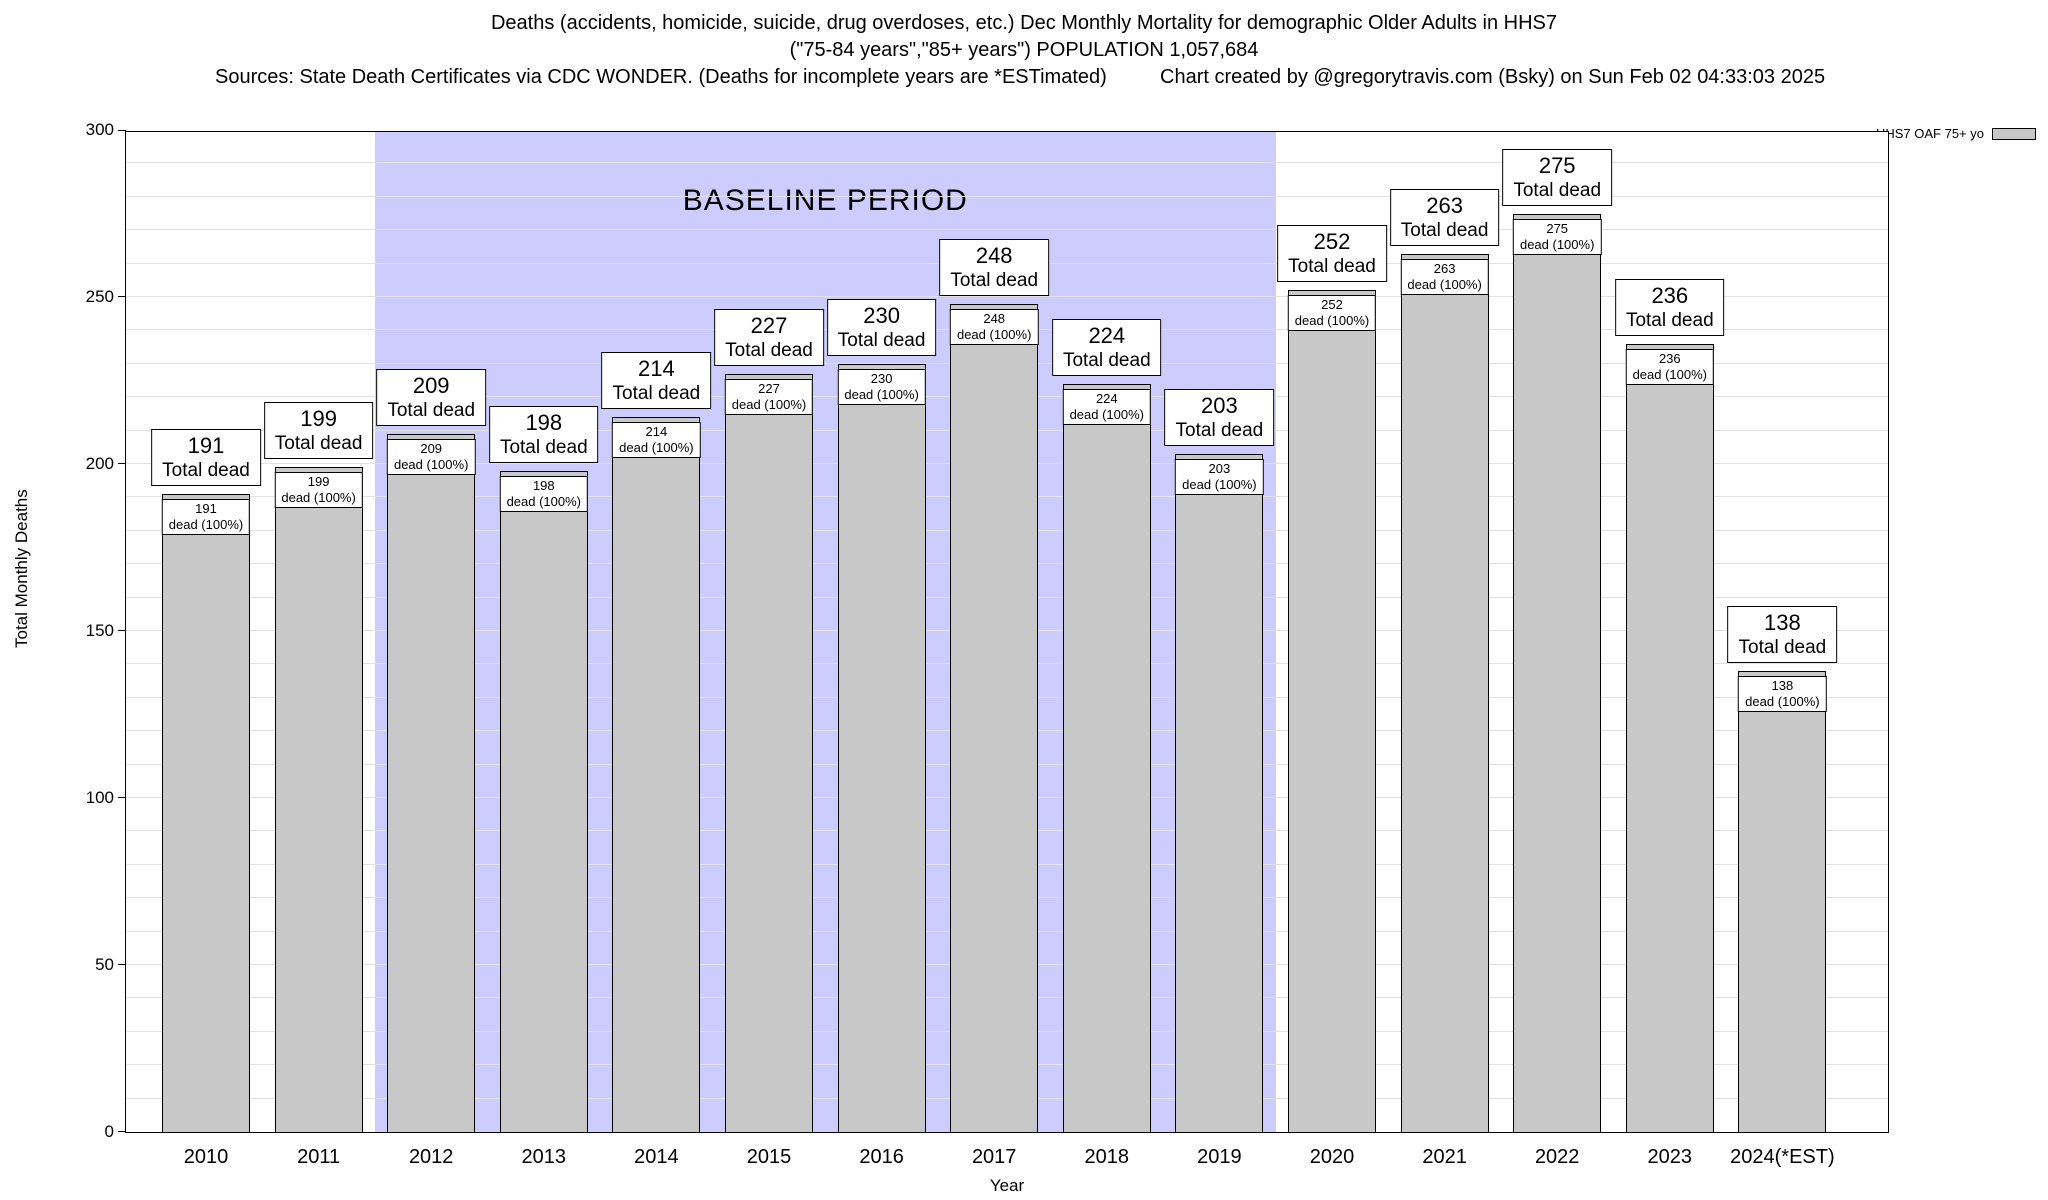 The width and height of the screenshot is (2048, 1200). I want to click on x-axis-title: Year, so click(1007, 1185).